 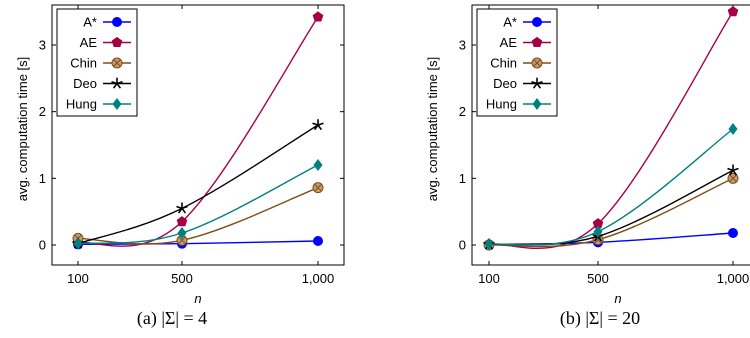 I want to click on panel-caption: (b) |Σ| = 20, so click(x=600, y=318).